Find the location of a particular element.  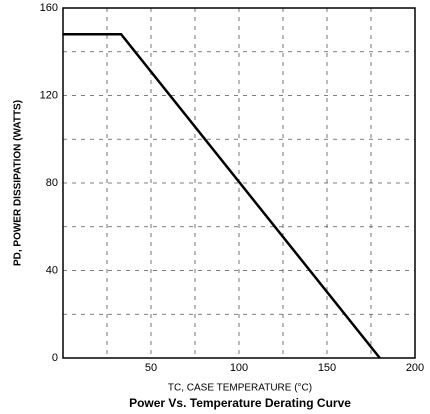

y-tick-label: 0 is located at coordinates (55, 358).